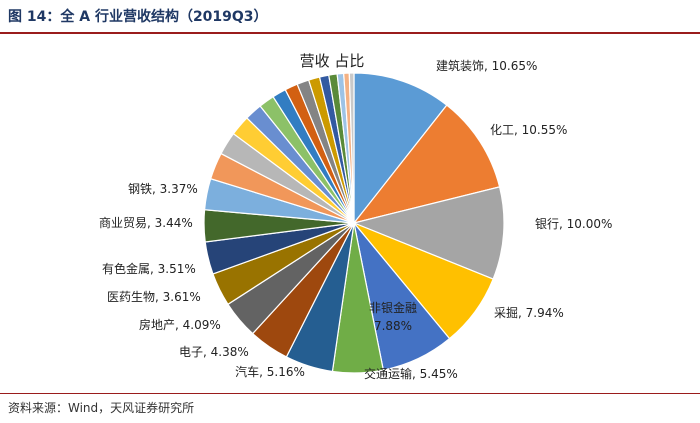  Describe the element at coordinates (146, 222) in the screenshot. I see `slice-label-11: 商业贸易, 3.44%` at that location.